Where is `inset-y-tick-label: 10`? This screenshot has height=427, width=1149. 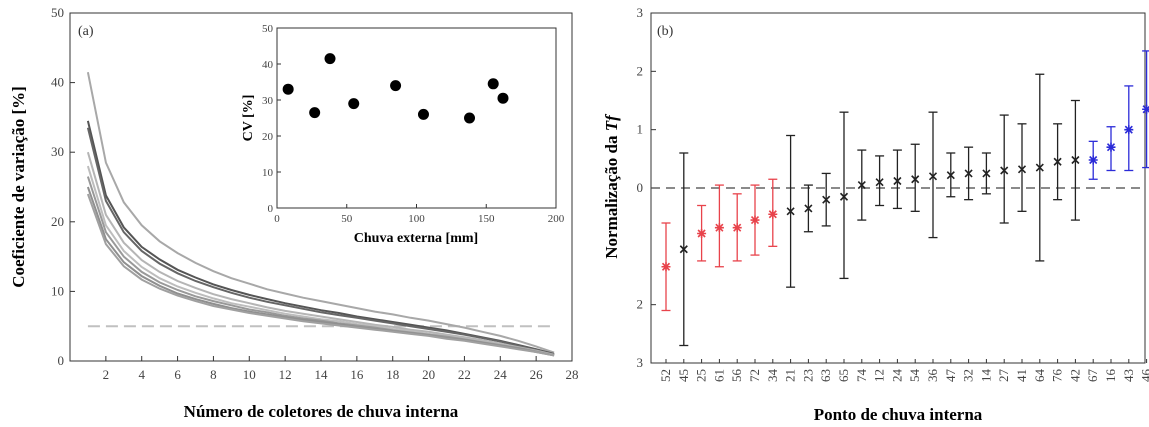 inset-y-tick-label: 10 is located at coordinates (268, 173).